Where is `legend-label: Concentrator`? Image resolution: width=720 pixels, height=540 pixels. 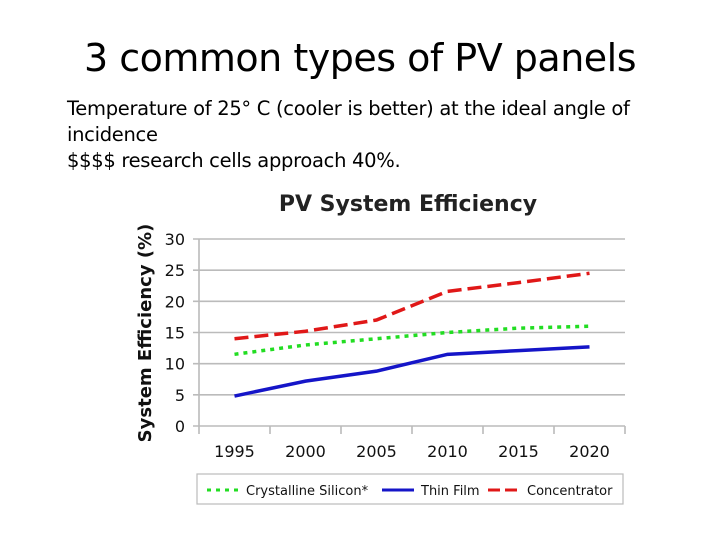
legend-label: Concentrator is located at coordinates (570, 491).